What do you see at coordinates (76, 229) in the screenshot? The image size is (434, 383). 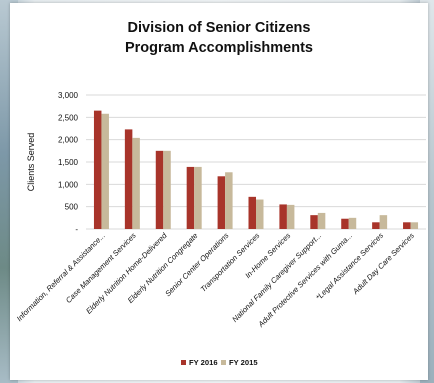 I see `y-tick-label: -` at bounding box center [76, 229].